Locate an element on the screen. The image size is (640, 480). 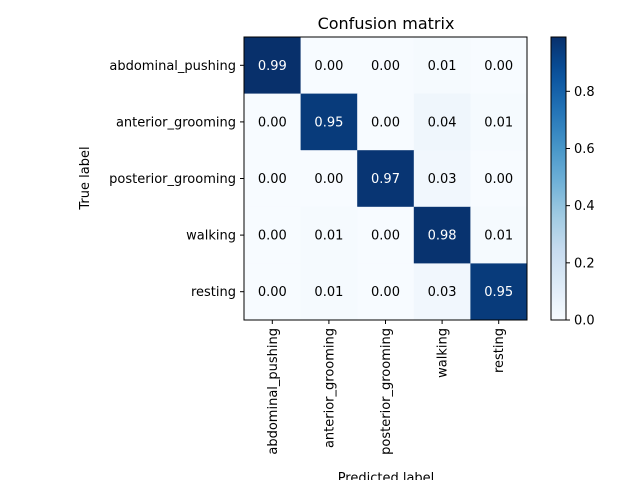
y-axis-label: True label is located at coordinates (85, 178).